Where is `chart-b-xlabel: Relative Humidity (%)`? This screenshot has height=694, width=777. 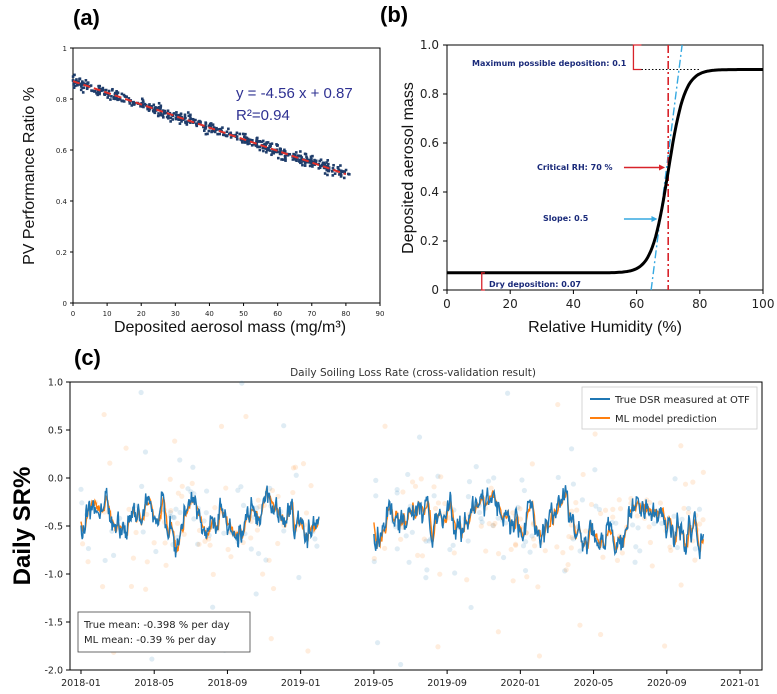
chart-b-xlabel: Relative Humidity (%) is located at coordinates (605, 327).